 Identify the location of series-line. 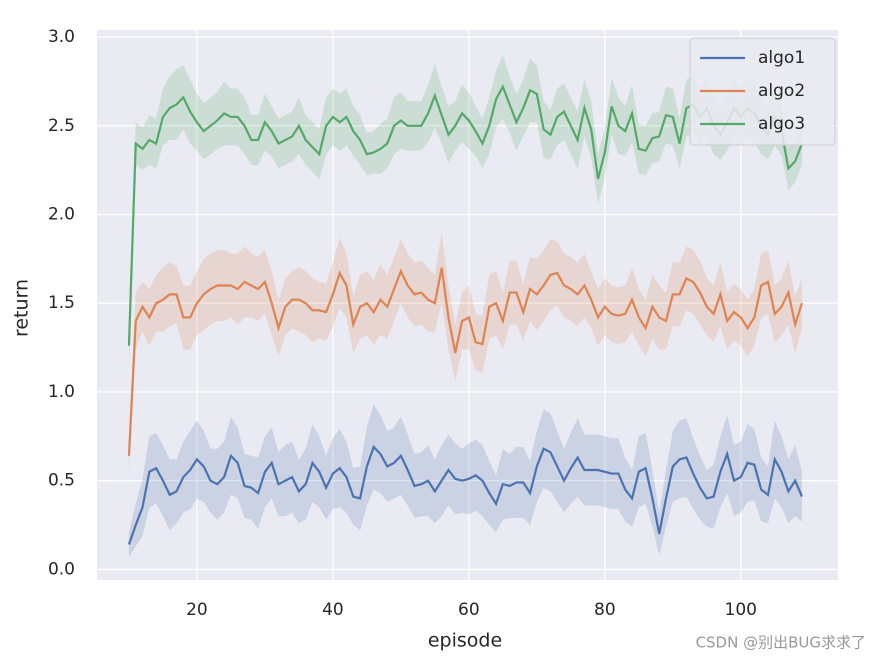
(465, 494).